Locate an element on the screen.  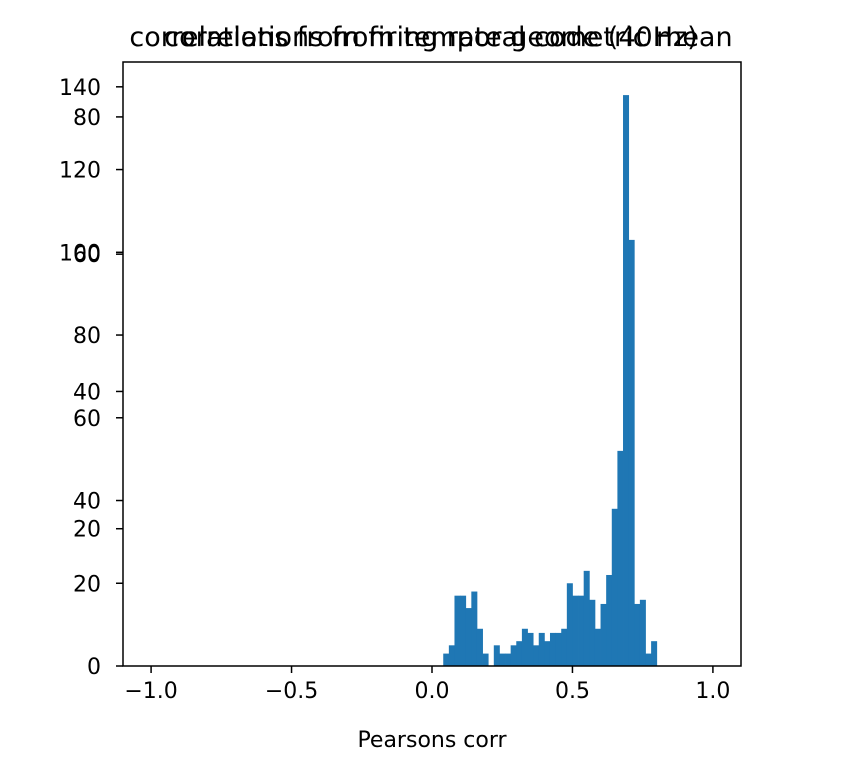
chart-title-1: correlations from temporal code (40Hz) is located at coordinates (430, 37).